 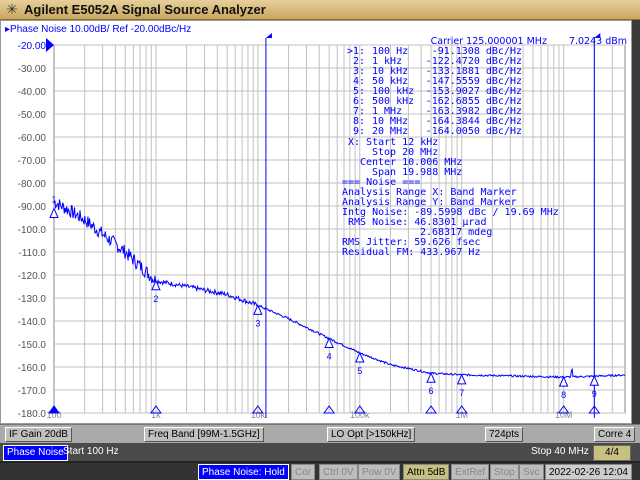 I want to click on band-center: Center 10.006 MHz, so click(x=411, y=162).